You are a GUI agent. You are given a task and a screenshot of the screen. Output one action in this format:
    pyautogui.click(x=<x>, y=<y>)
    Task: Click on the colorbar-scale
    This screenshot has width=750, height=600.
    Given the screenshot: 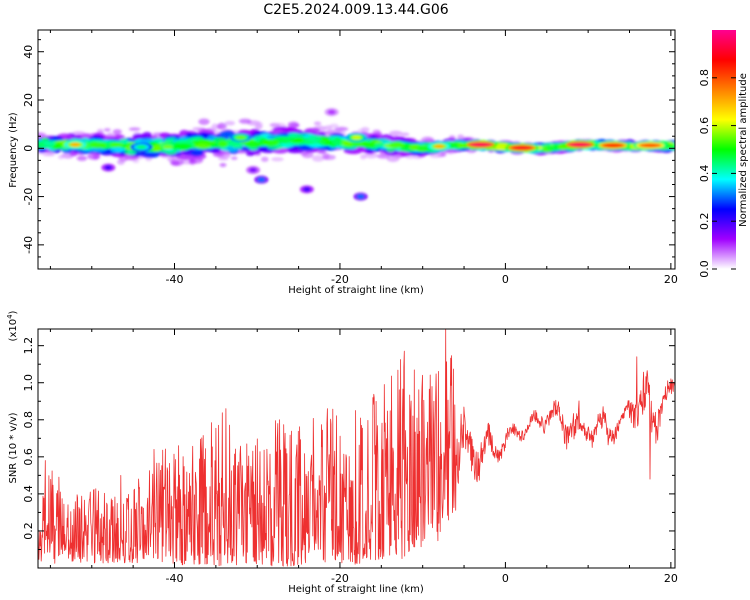 What is the action you would take?
    pyautogui.click(x=724, y=149)
    